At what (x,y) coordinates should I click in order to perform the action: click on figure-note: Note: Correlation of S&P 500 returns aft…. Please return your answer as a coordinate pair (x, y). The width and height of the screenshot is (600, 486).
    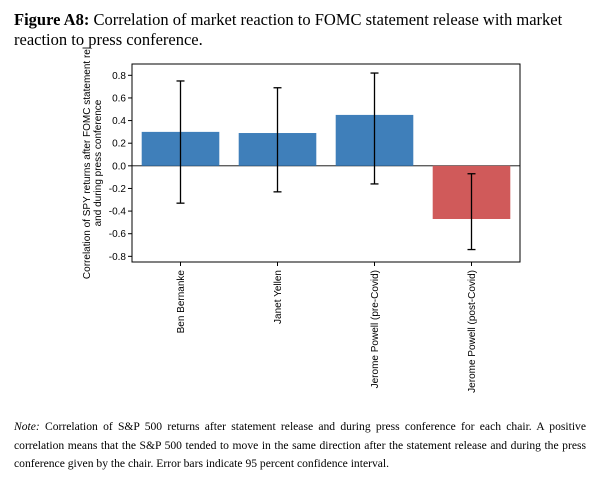
    Looking at the image, I should click on (300, 446).